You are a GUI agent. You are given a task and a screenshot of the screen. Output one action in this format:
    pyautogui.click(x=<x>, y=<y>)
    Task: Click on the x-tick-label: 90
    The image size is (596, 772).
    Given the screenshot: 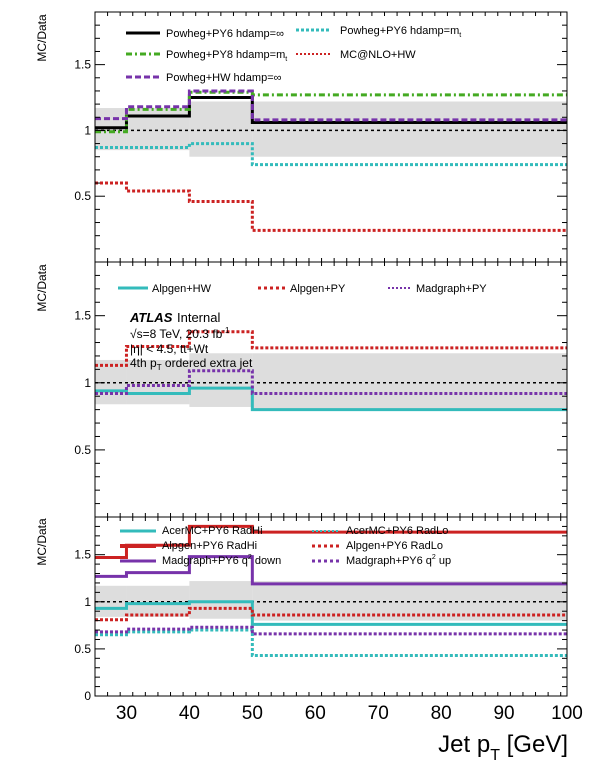 What is the action you would take?
    pyautogui.click(x=503, y=713)
    